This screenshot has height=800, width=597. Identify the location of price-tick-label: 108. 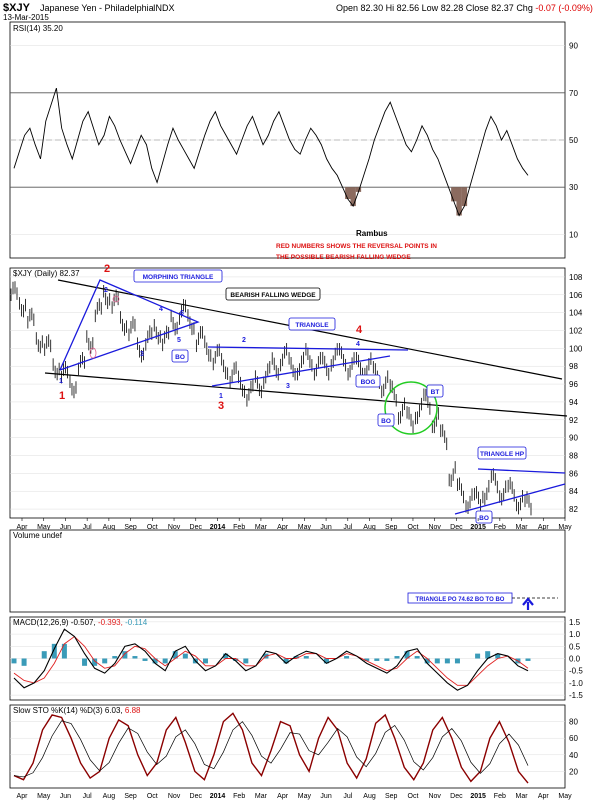
(576, 277).